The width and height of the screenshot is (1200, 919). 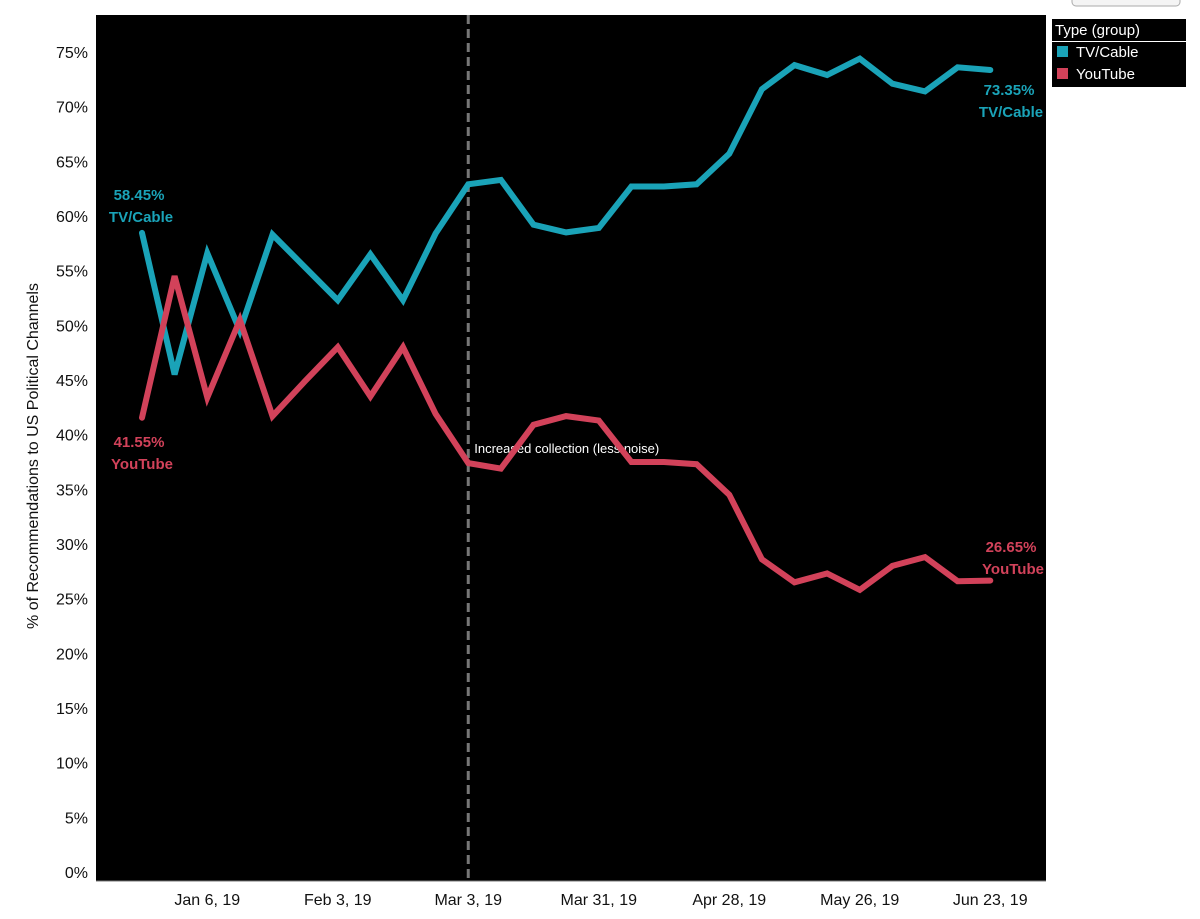 What do you see at coordinates (729, 900) in the screenshot?
I see `x-tick-label: Apr 28, 19` at bounding box center [729, 900].